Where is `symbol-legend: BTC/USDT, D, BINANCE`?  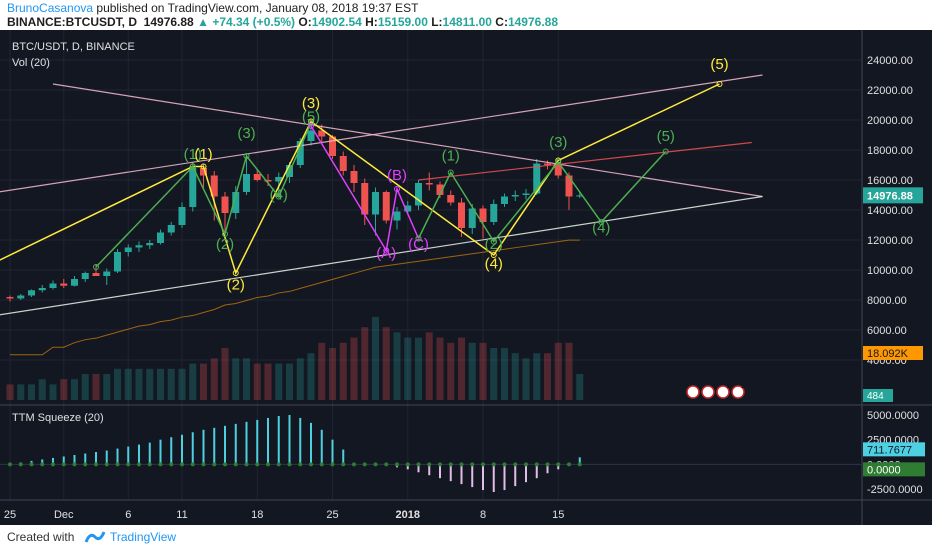 symbol-legend: BTC/USDT, D, BINANCE is located at coordinates (73, 47).